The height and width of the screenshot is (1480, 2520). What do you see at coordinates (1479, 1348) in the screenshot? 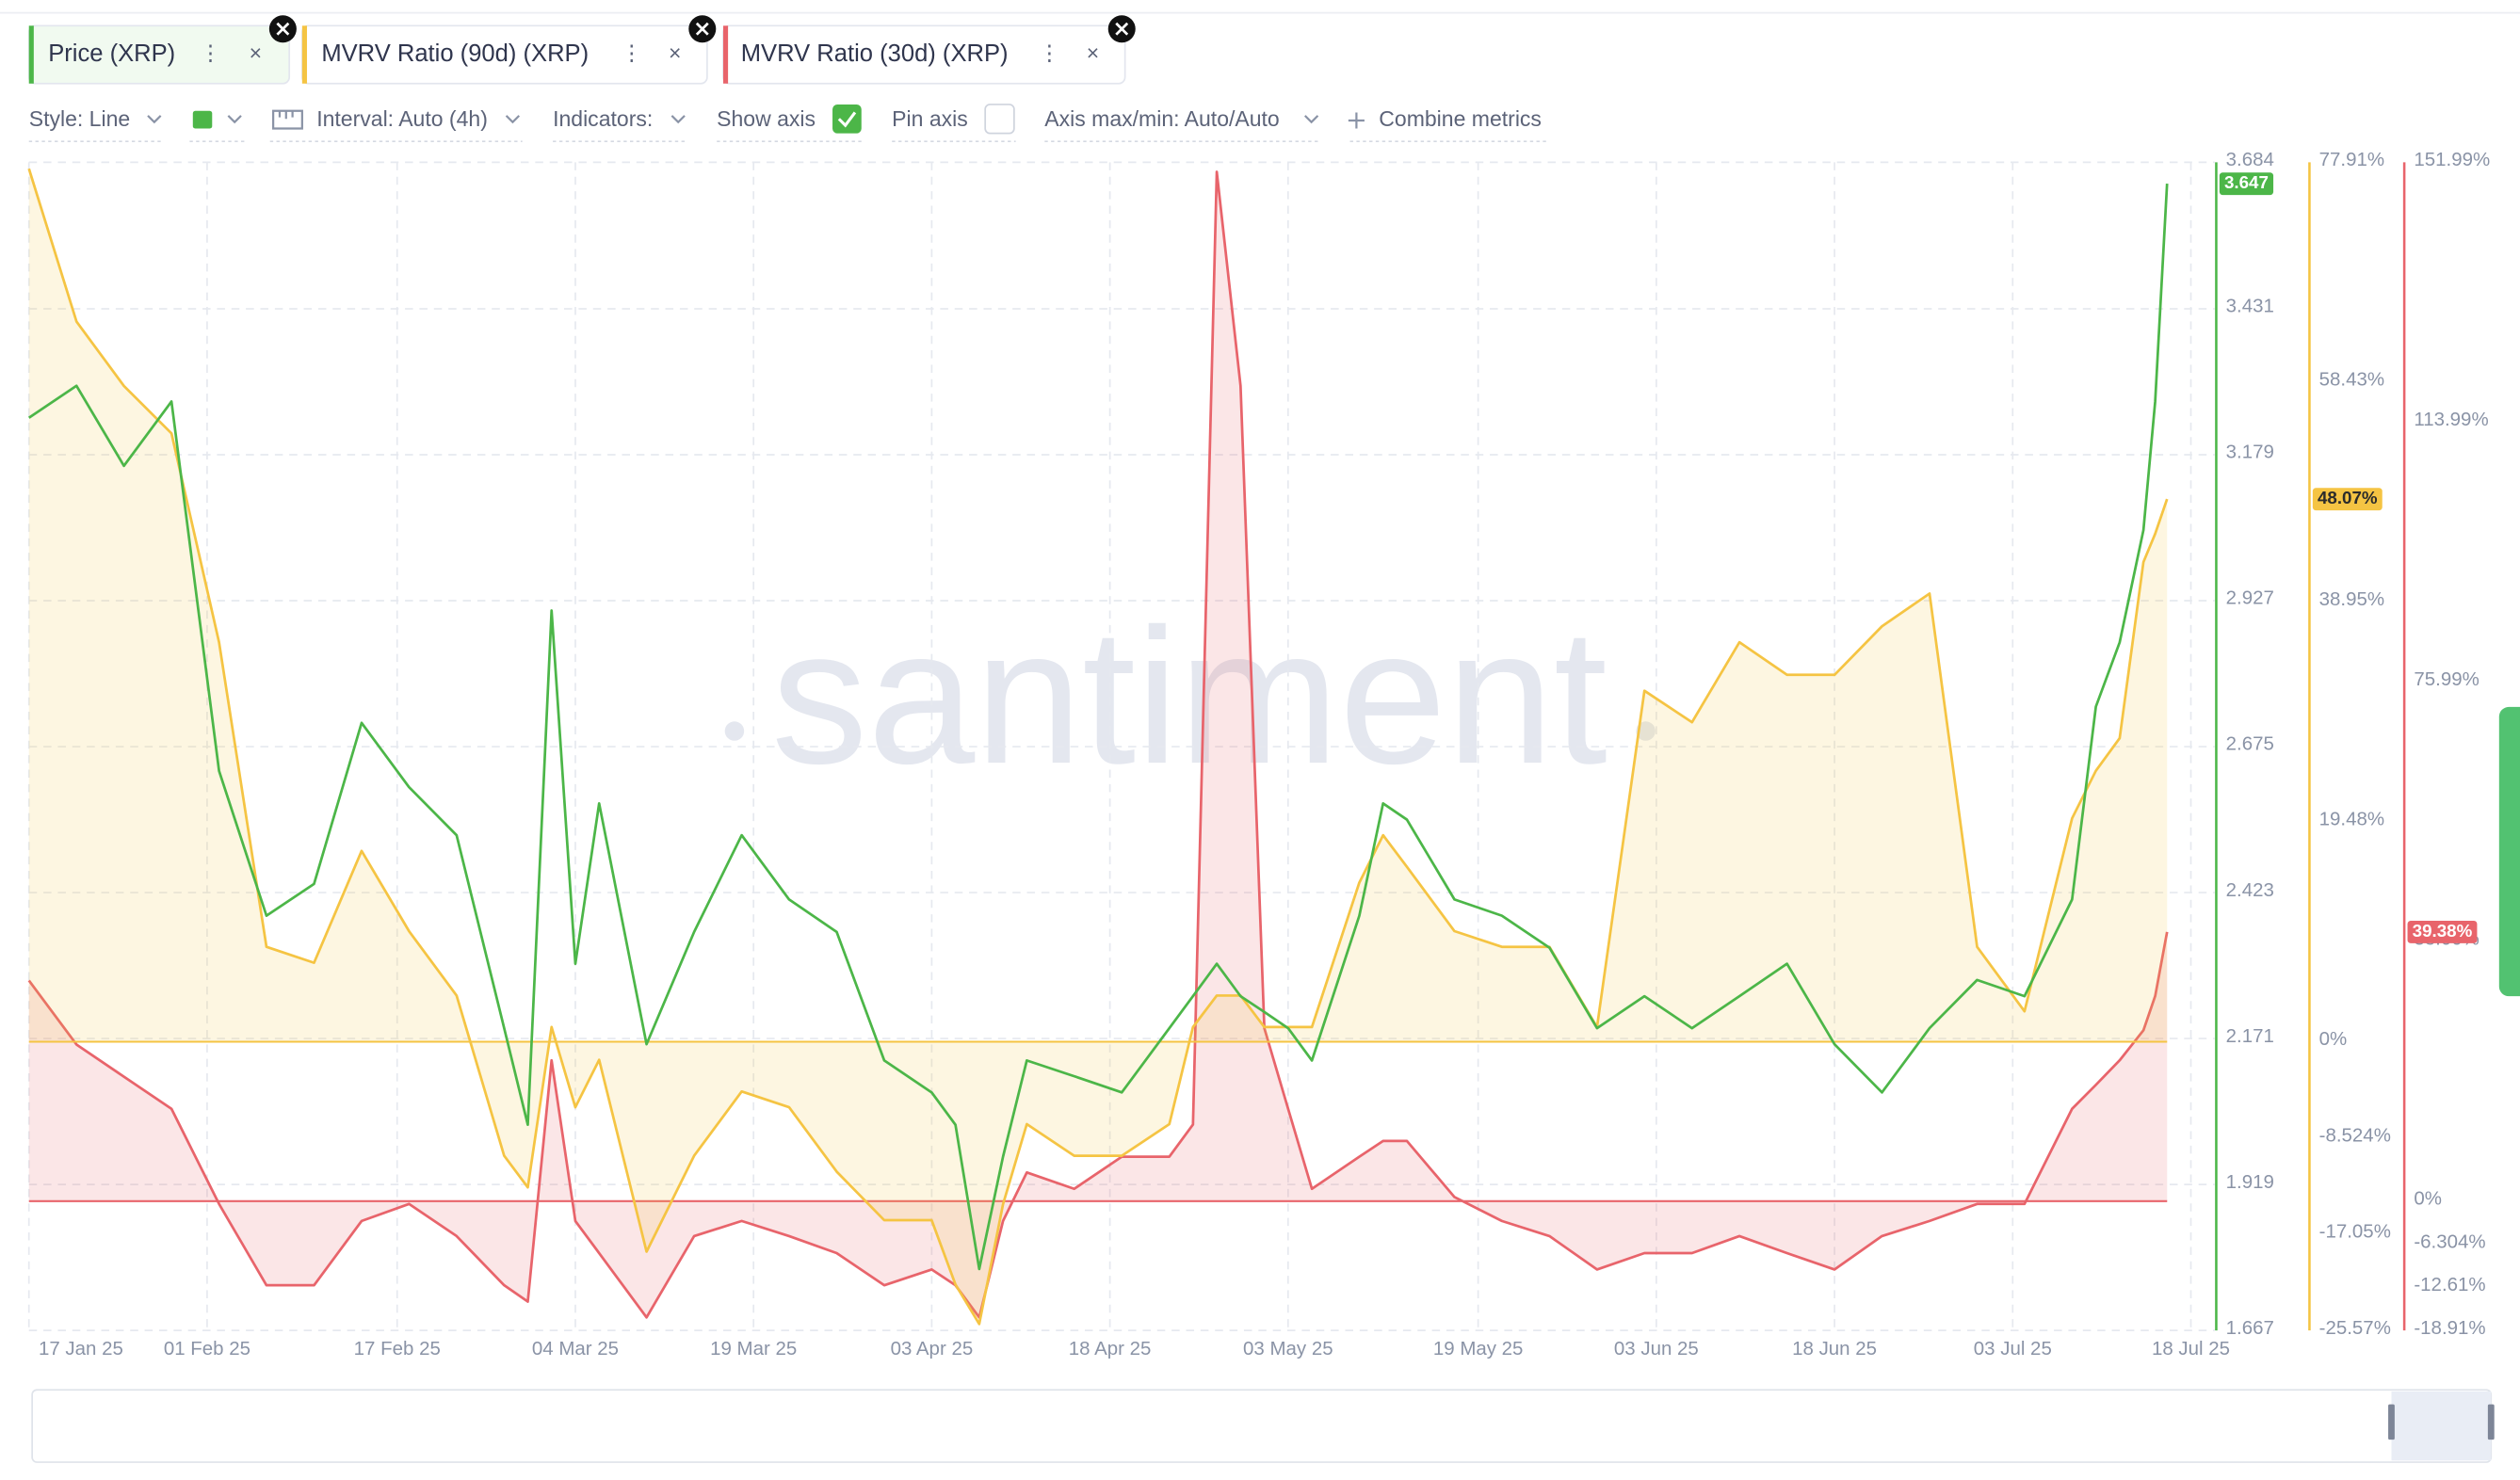
I see `x-tick-label: 19 May 25` at bounding box center [1479, 1348].